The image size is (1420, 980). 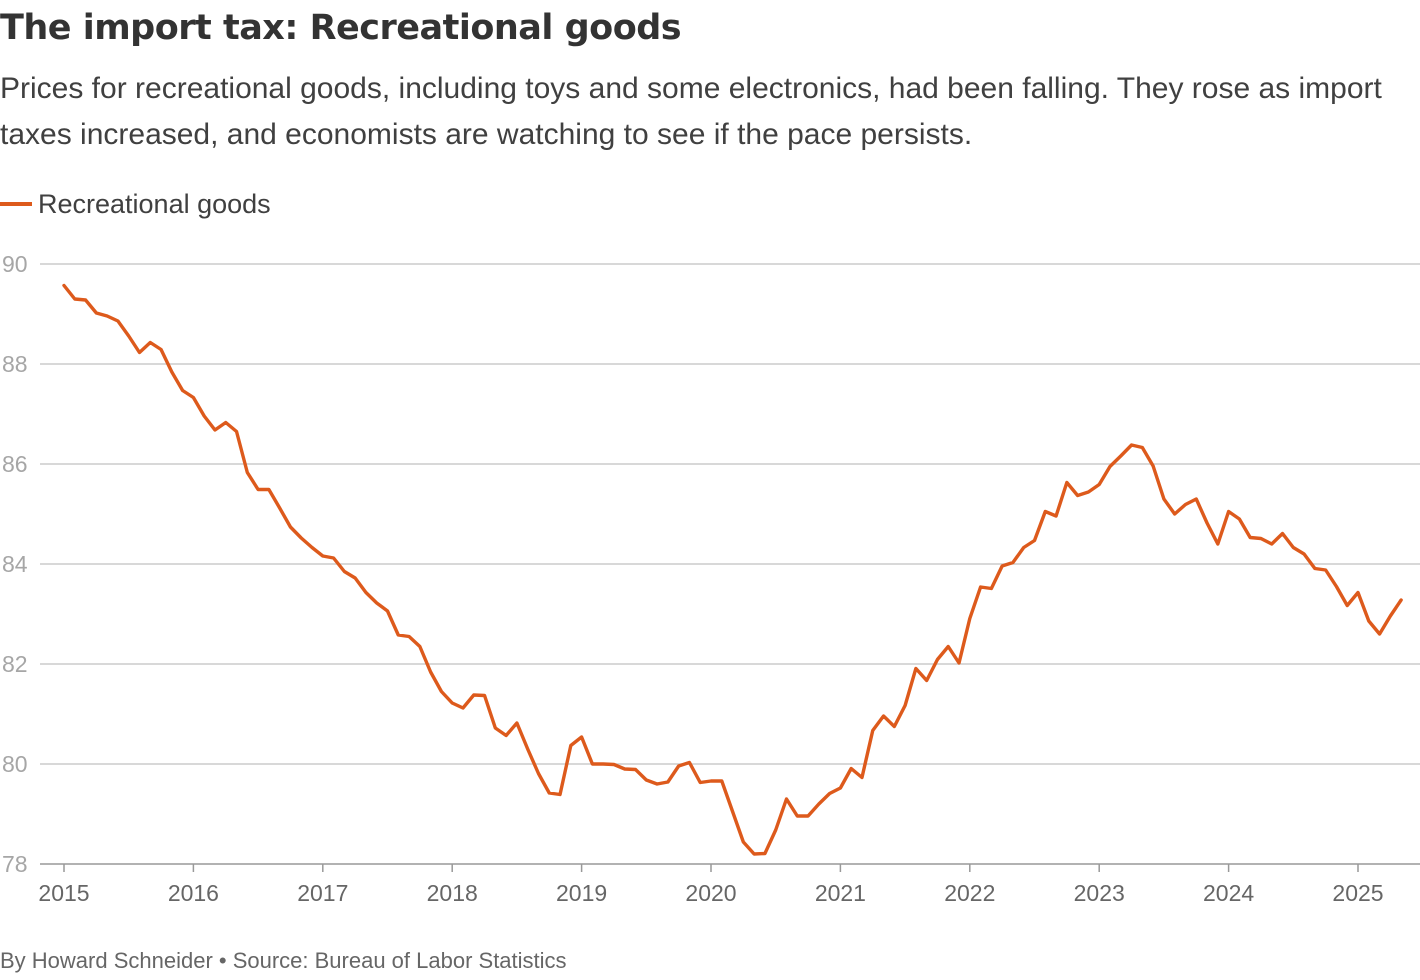 I want to click on x-tick-label: 2025, so click(x=1357, y=893).